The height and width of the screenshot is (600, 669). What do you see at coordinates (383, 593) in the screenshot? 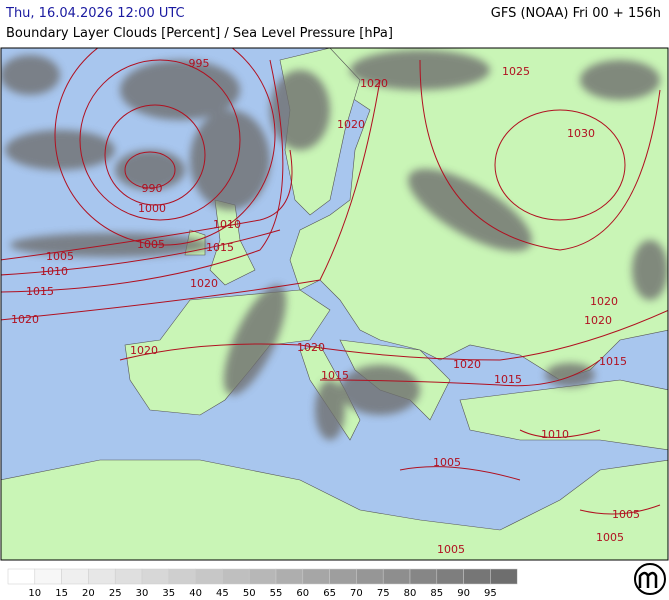
I see `legend-label: 75` at bounding box center [383, 593].